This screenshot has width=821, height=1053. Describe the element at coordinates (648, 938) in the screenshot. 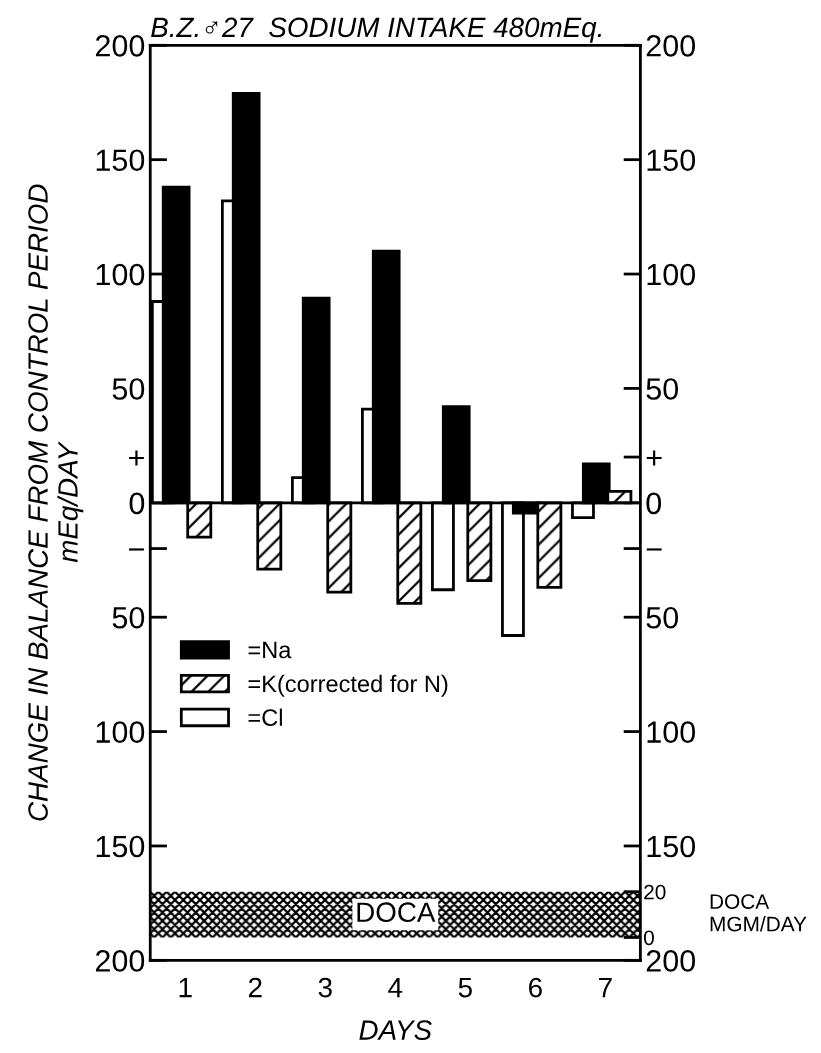

I see `y3-tick-label: 0` at that location.